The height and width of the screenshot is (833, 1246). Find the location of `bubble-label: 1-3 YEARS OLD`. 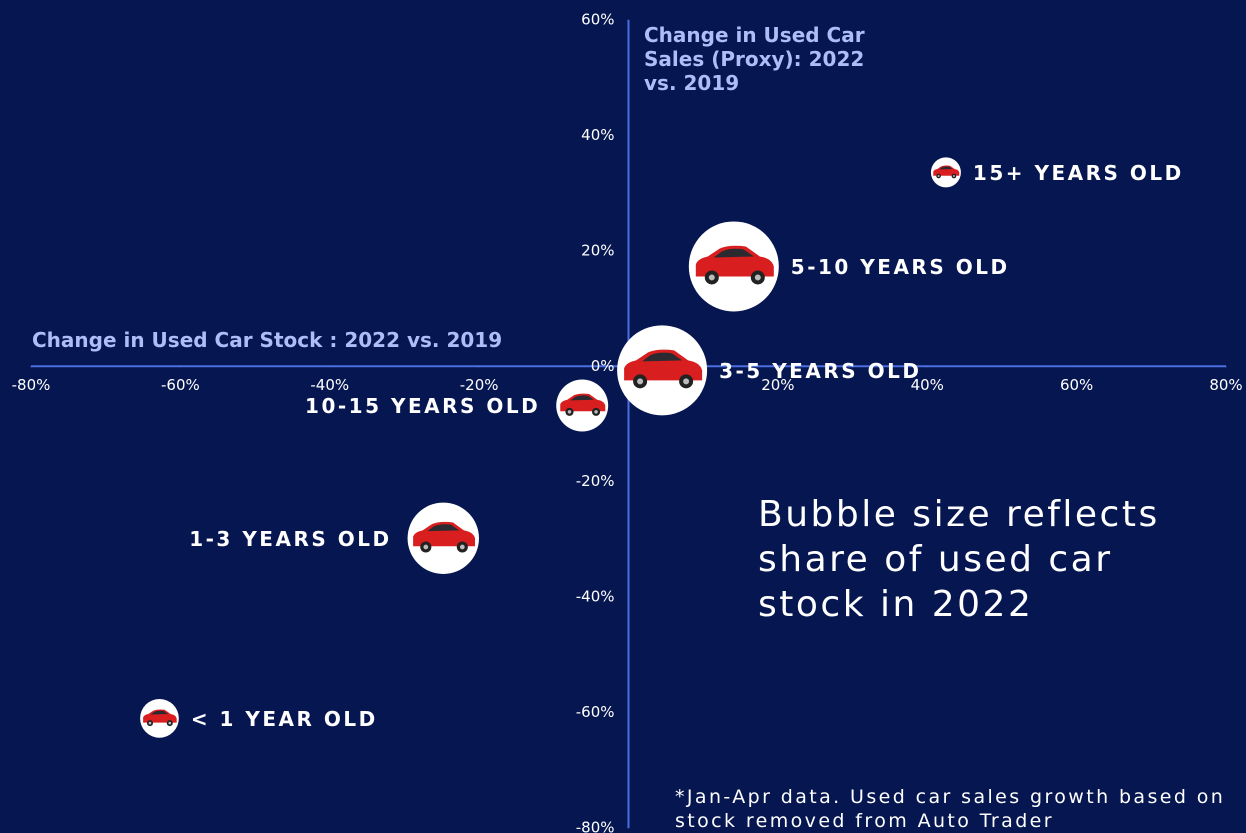

bubble-label: 1-3 YEARS OLD is located at coordinates (290, 539).